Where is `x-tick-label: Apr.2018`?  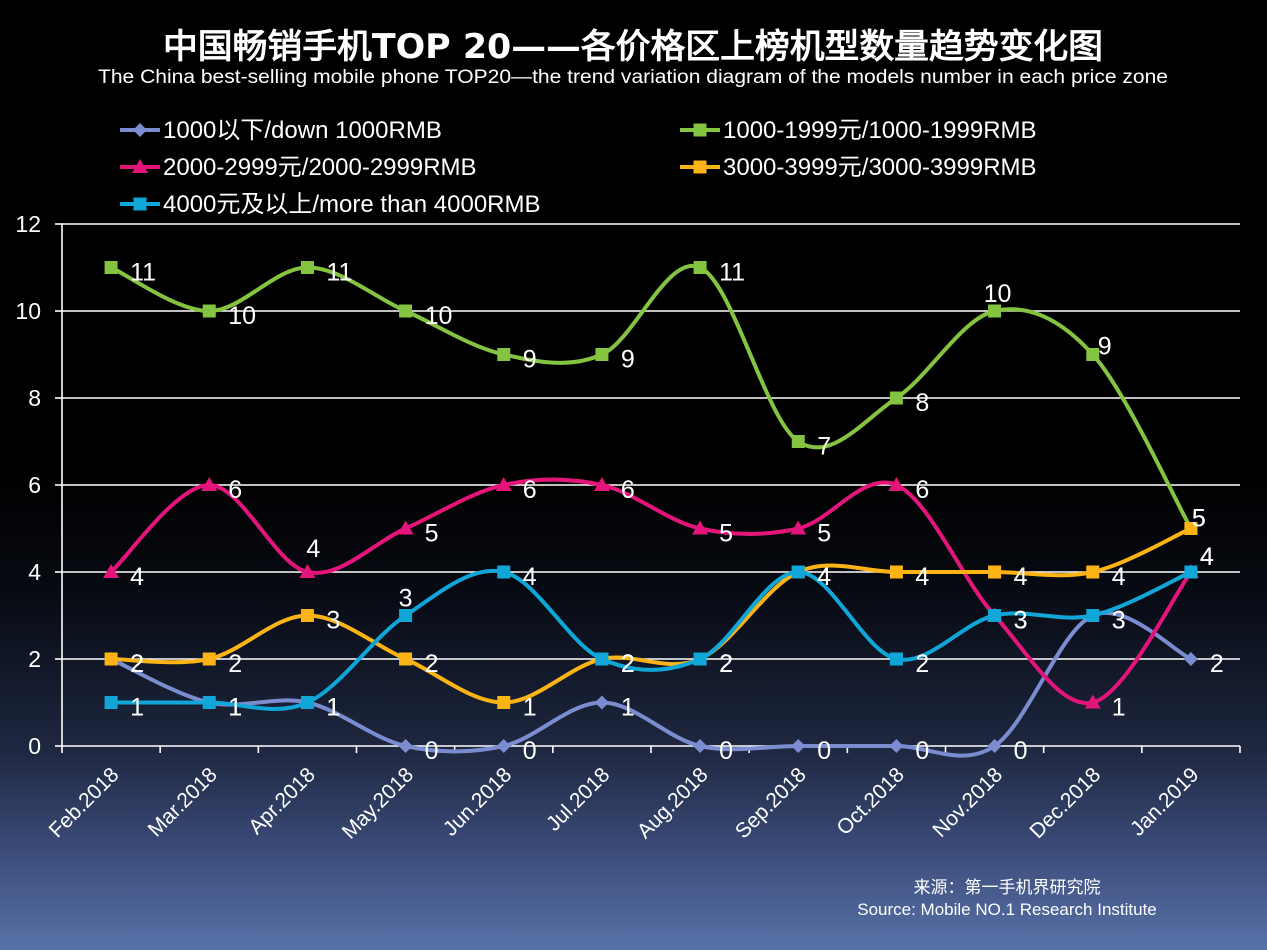
x-tick-label: Apr.2018 is located at coordinates (282, 801).